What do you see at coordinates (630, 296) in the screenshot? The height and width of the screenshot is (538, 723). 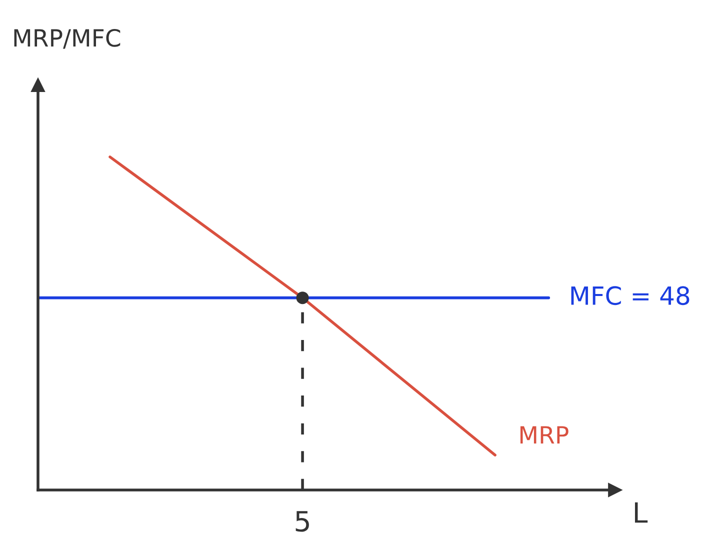 I see `annotation: MFC = 48` at bounding box center [630, 296].